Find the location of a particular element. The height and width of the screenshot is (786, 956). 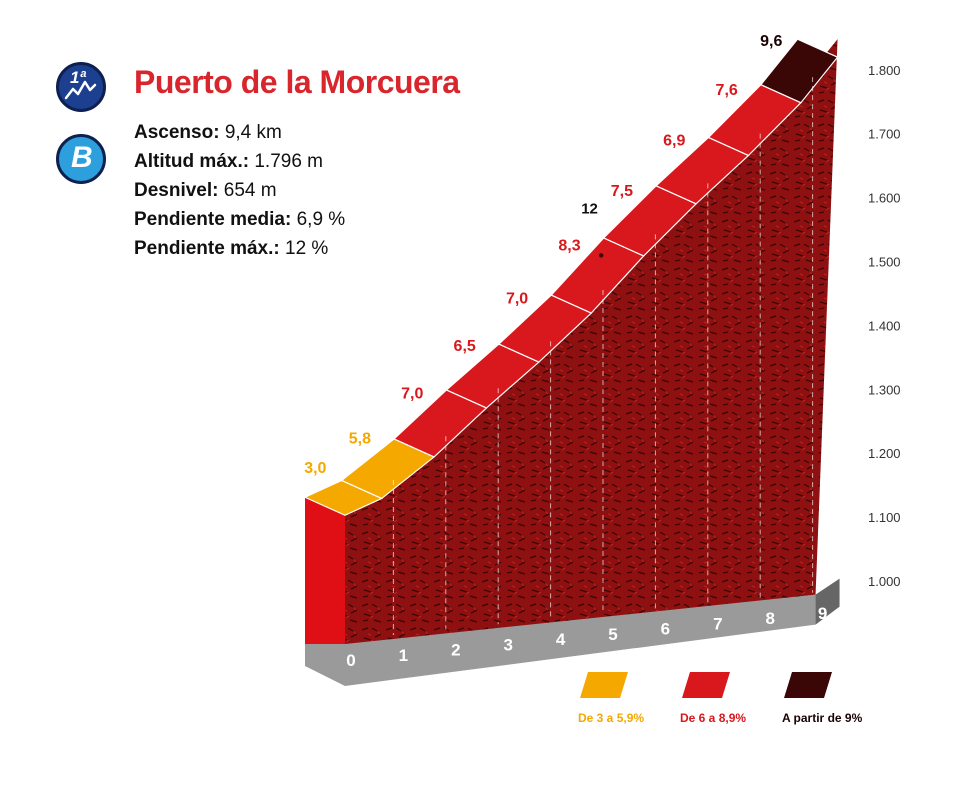

km-tick-label-3: 3 is located at coordinates (507, 644).